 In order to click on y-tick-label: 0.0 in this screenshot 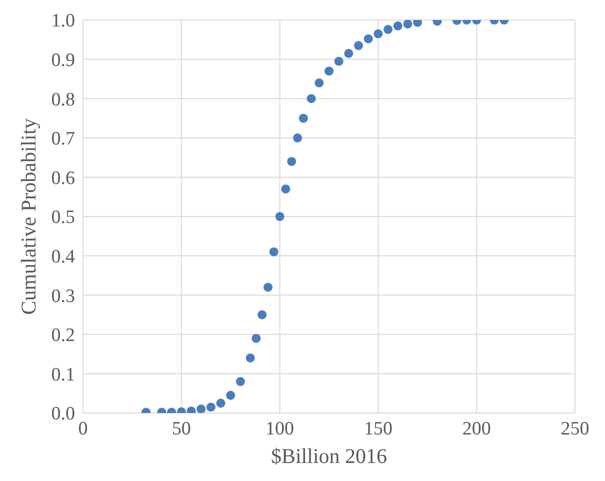, I will do `click(63, 414)`.